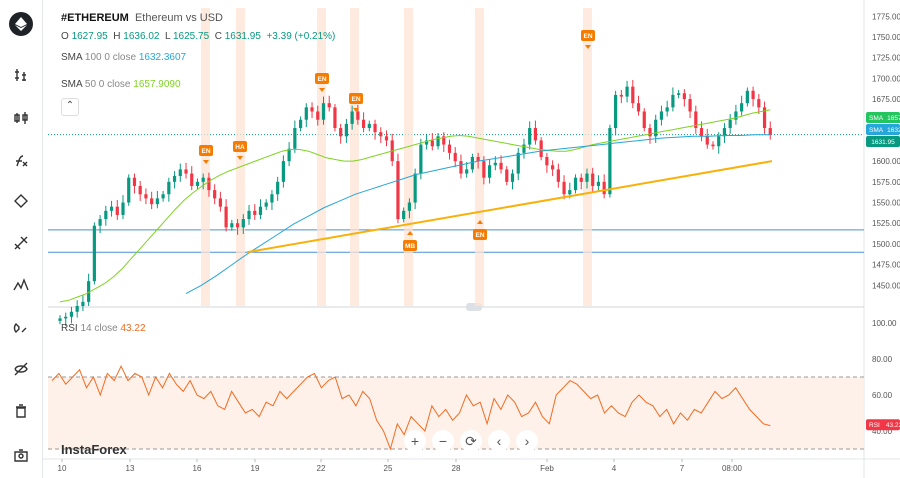 The width and height of the screenshot is (900, 478). What do you see at coordinates (21, 24) in the screenshot?
I see `logo-icon` at bounding box center [21, 24].